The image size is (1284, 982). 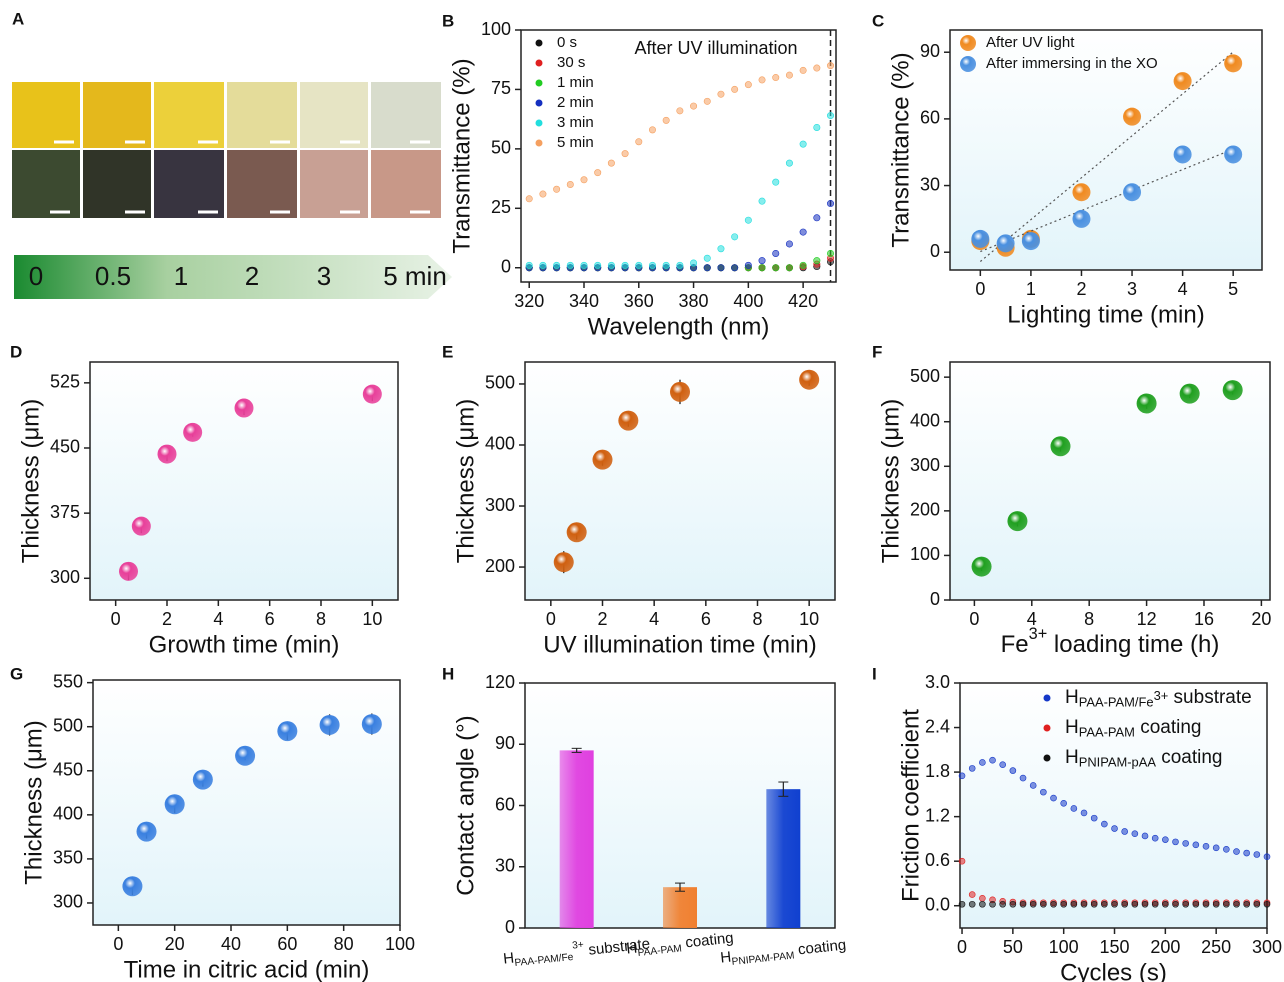 I want to click on x-tick-label: 80, so click(x=344, y=944).